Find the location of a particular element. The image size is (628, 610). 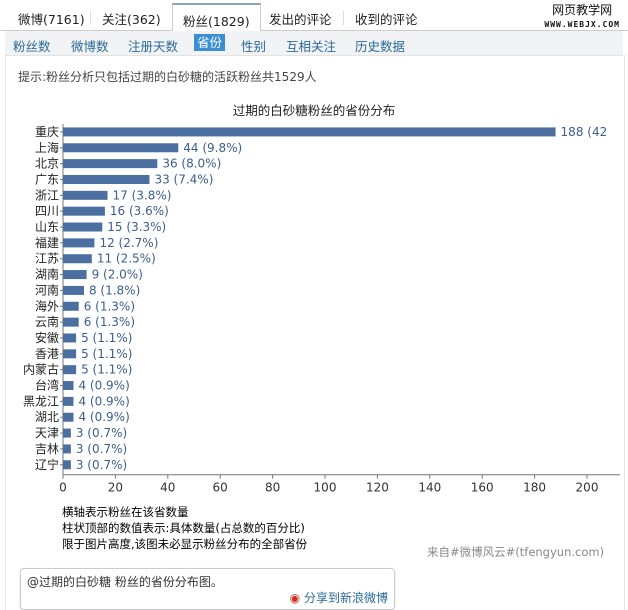

category-label: 云南 is located at coordinates (47, 321).